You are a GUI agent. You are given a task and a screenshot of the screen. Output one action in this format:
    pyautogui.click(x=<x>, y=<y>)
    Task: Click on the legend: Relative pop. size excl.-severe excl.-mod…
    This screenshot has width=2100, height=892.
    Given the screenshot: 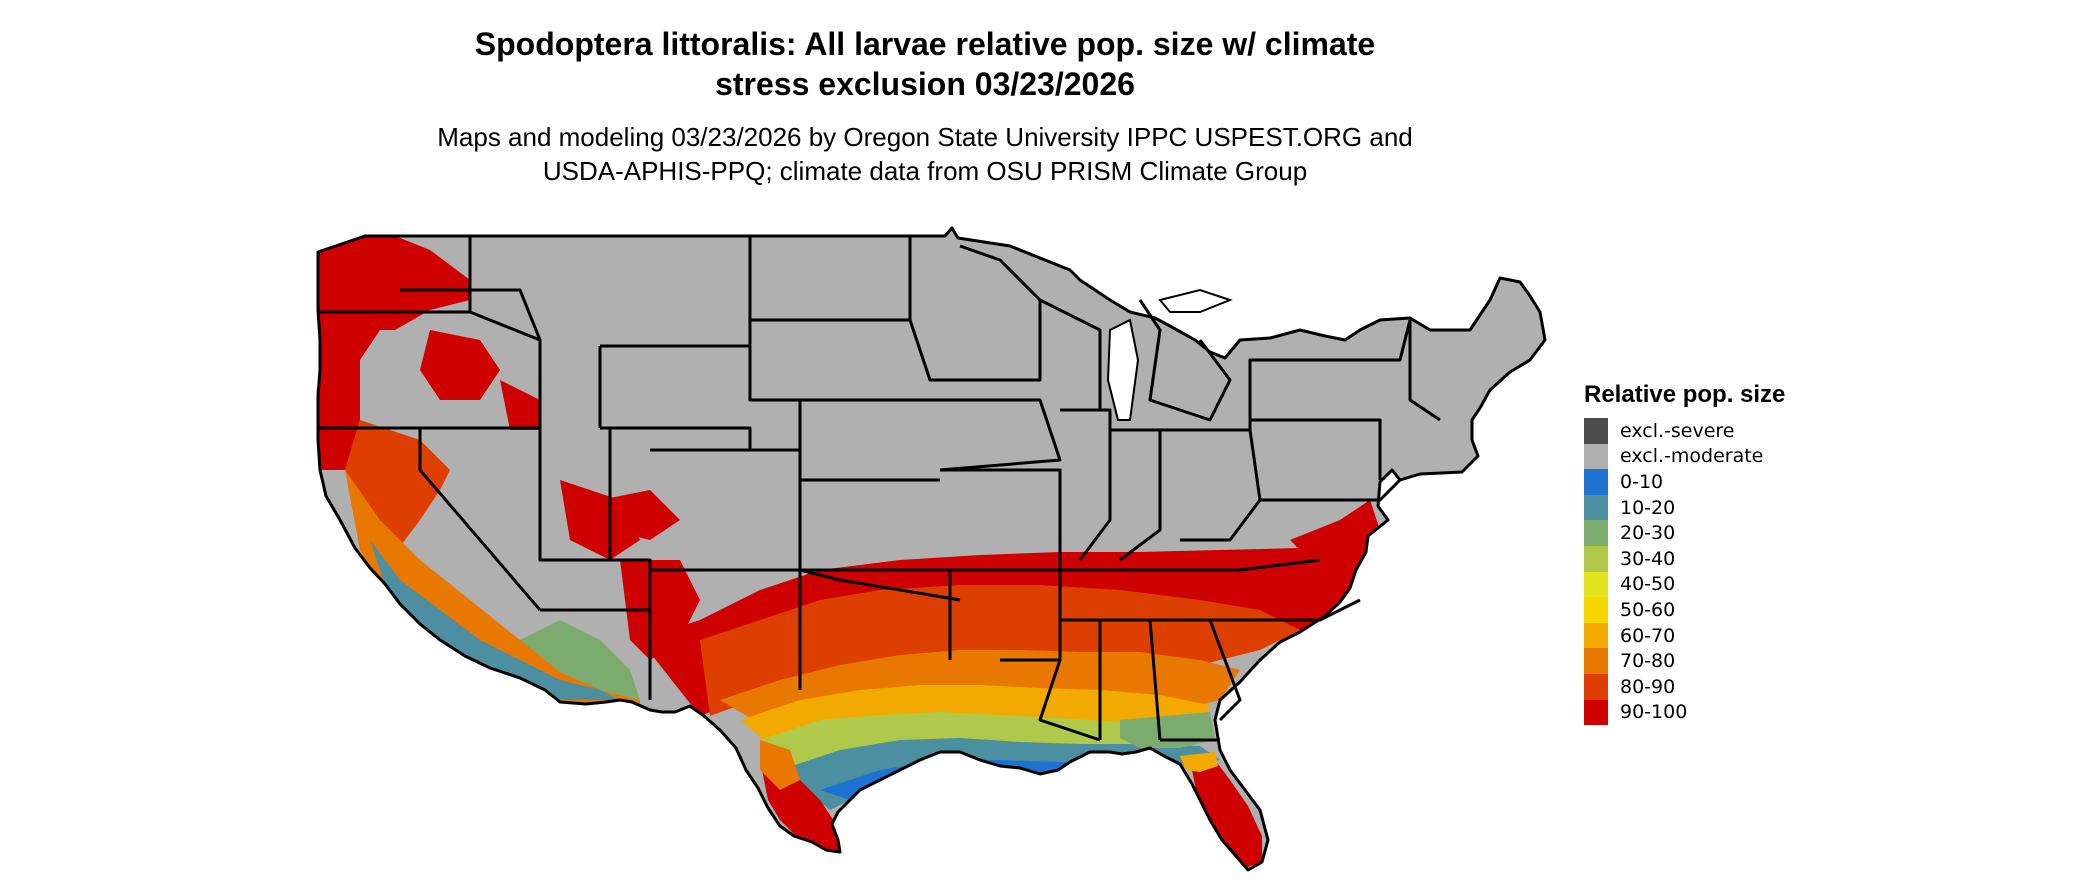 What is the action you would take?
    pyautogui.click(x=1734, y=553)
    